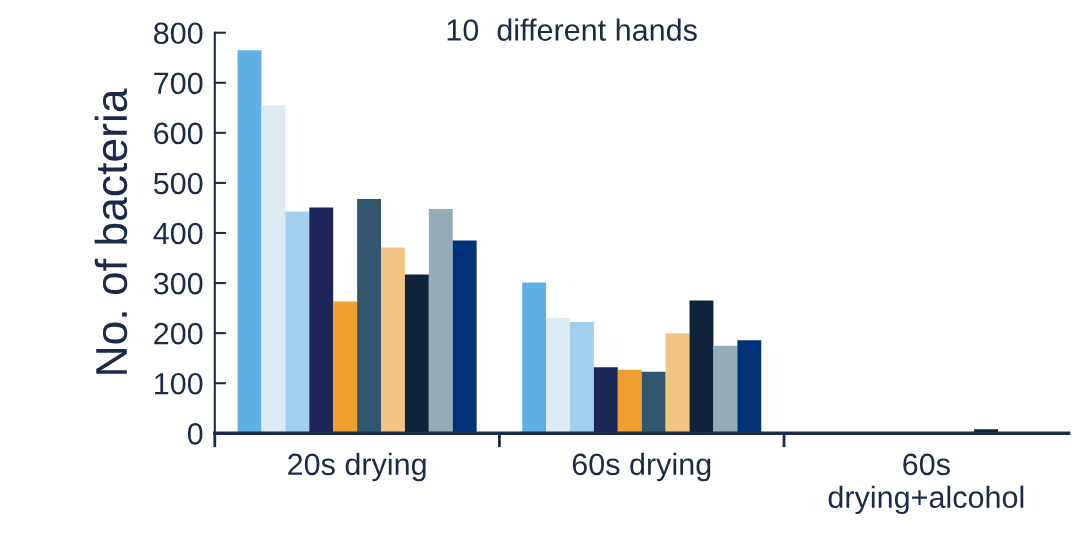 This screenshot has width=1074, height=545. Describe the element at coordinates (178, 283) in the screenshot. I see `y-tick-label: 300` at that location.